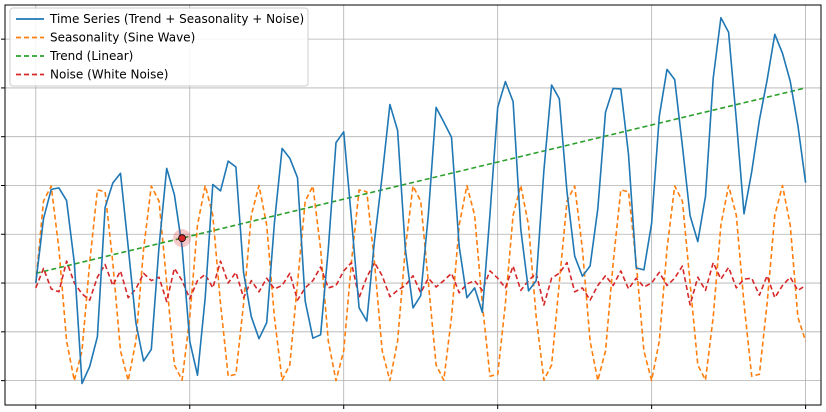  I want to click on legend-label-2: Trend (Linear), so click(91, 56).